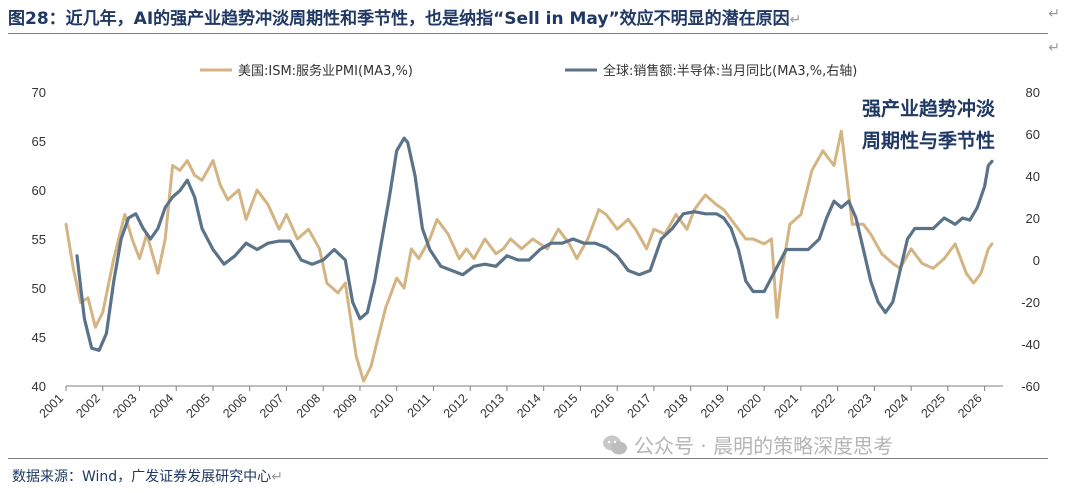 The width and height of the screenshot is (1080, 493). I want to click on x-tick-label: 2007, so click(272, 406).